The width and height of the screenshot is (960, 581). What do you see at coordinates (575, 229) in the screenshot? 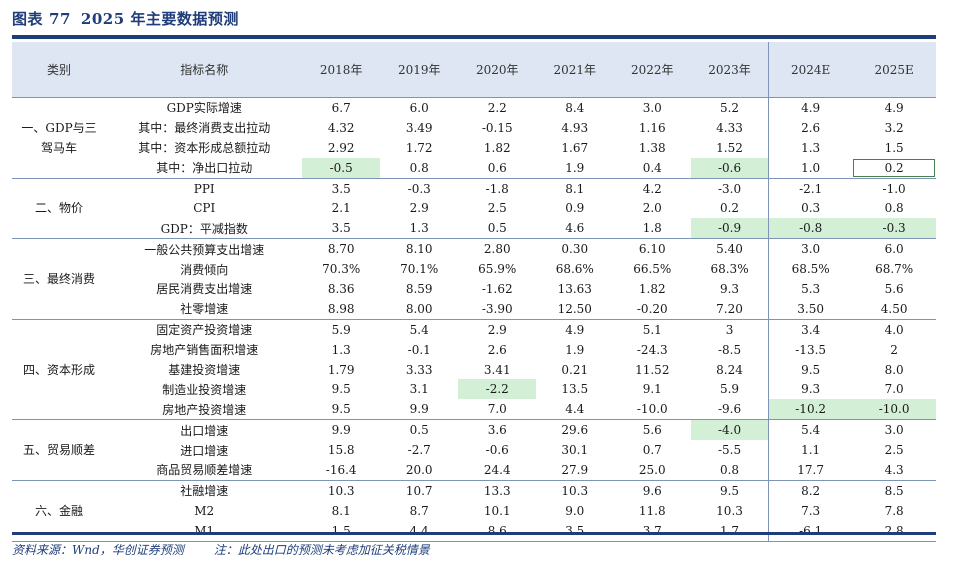
I see `value-cell: 4.6` at bounding box center [575, 229].